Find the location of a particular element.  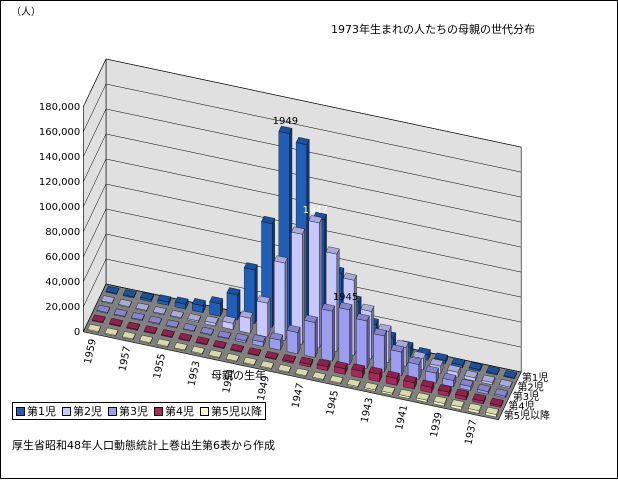

legend-item: 第2児 is located at coordinates (82, 411).